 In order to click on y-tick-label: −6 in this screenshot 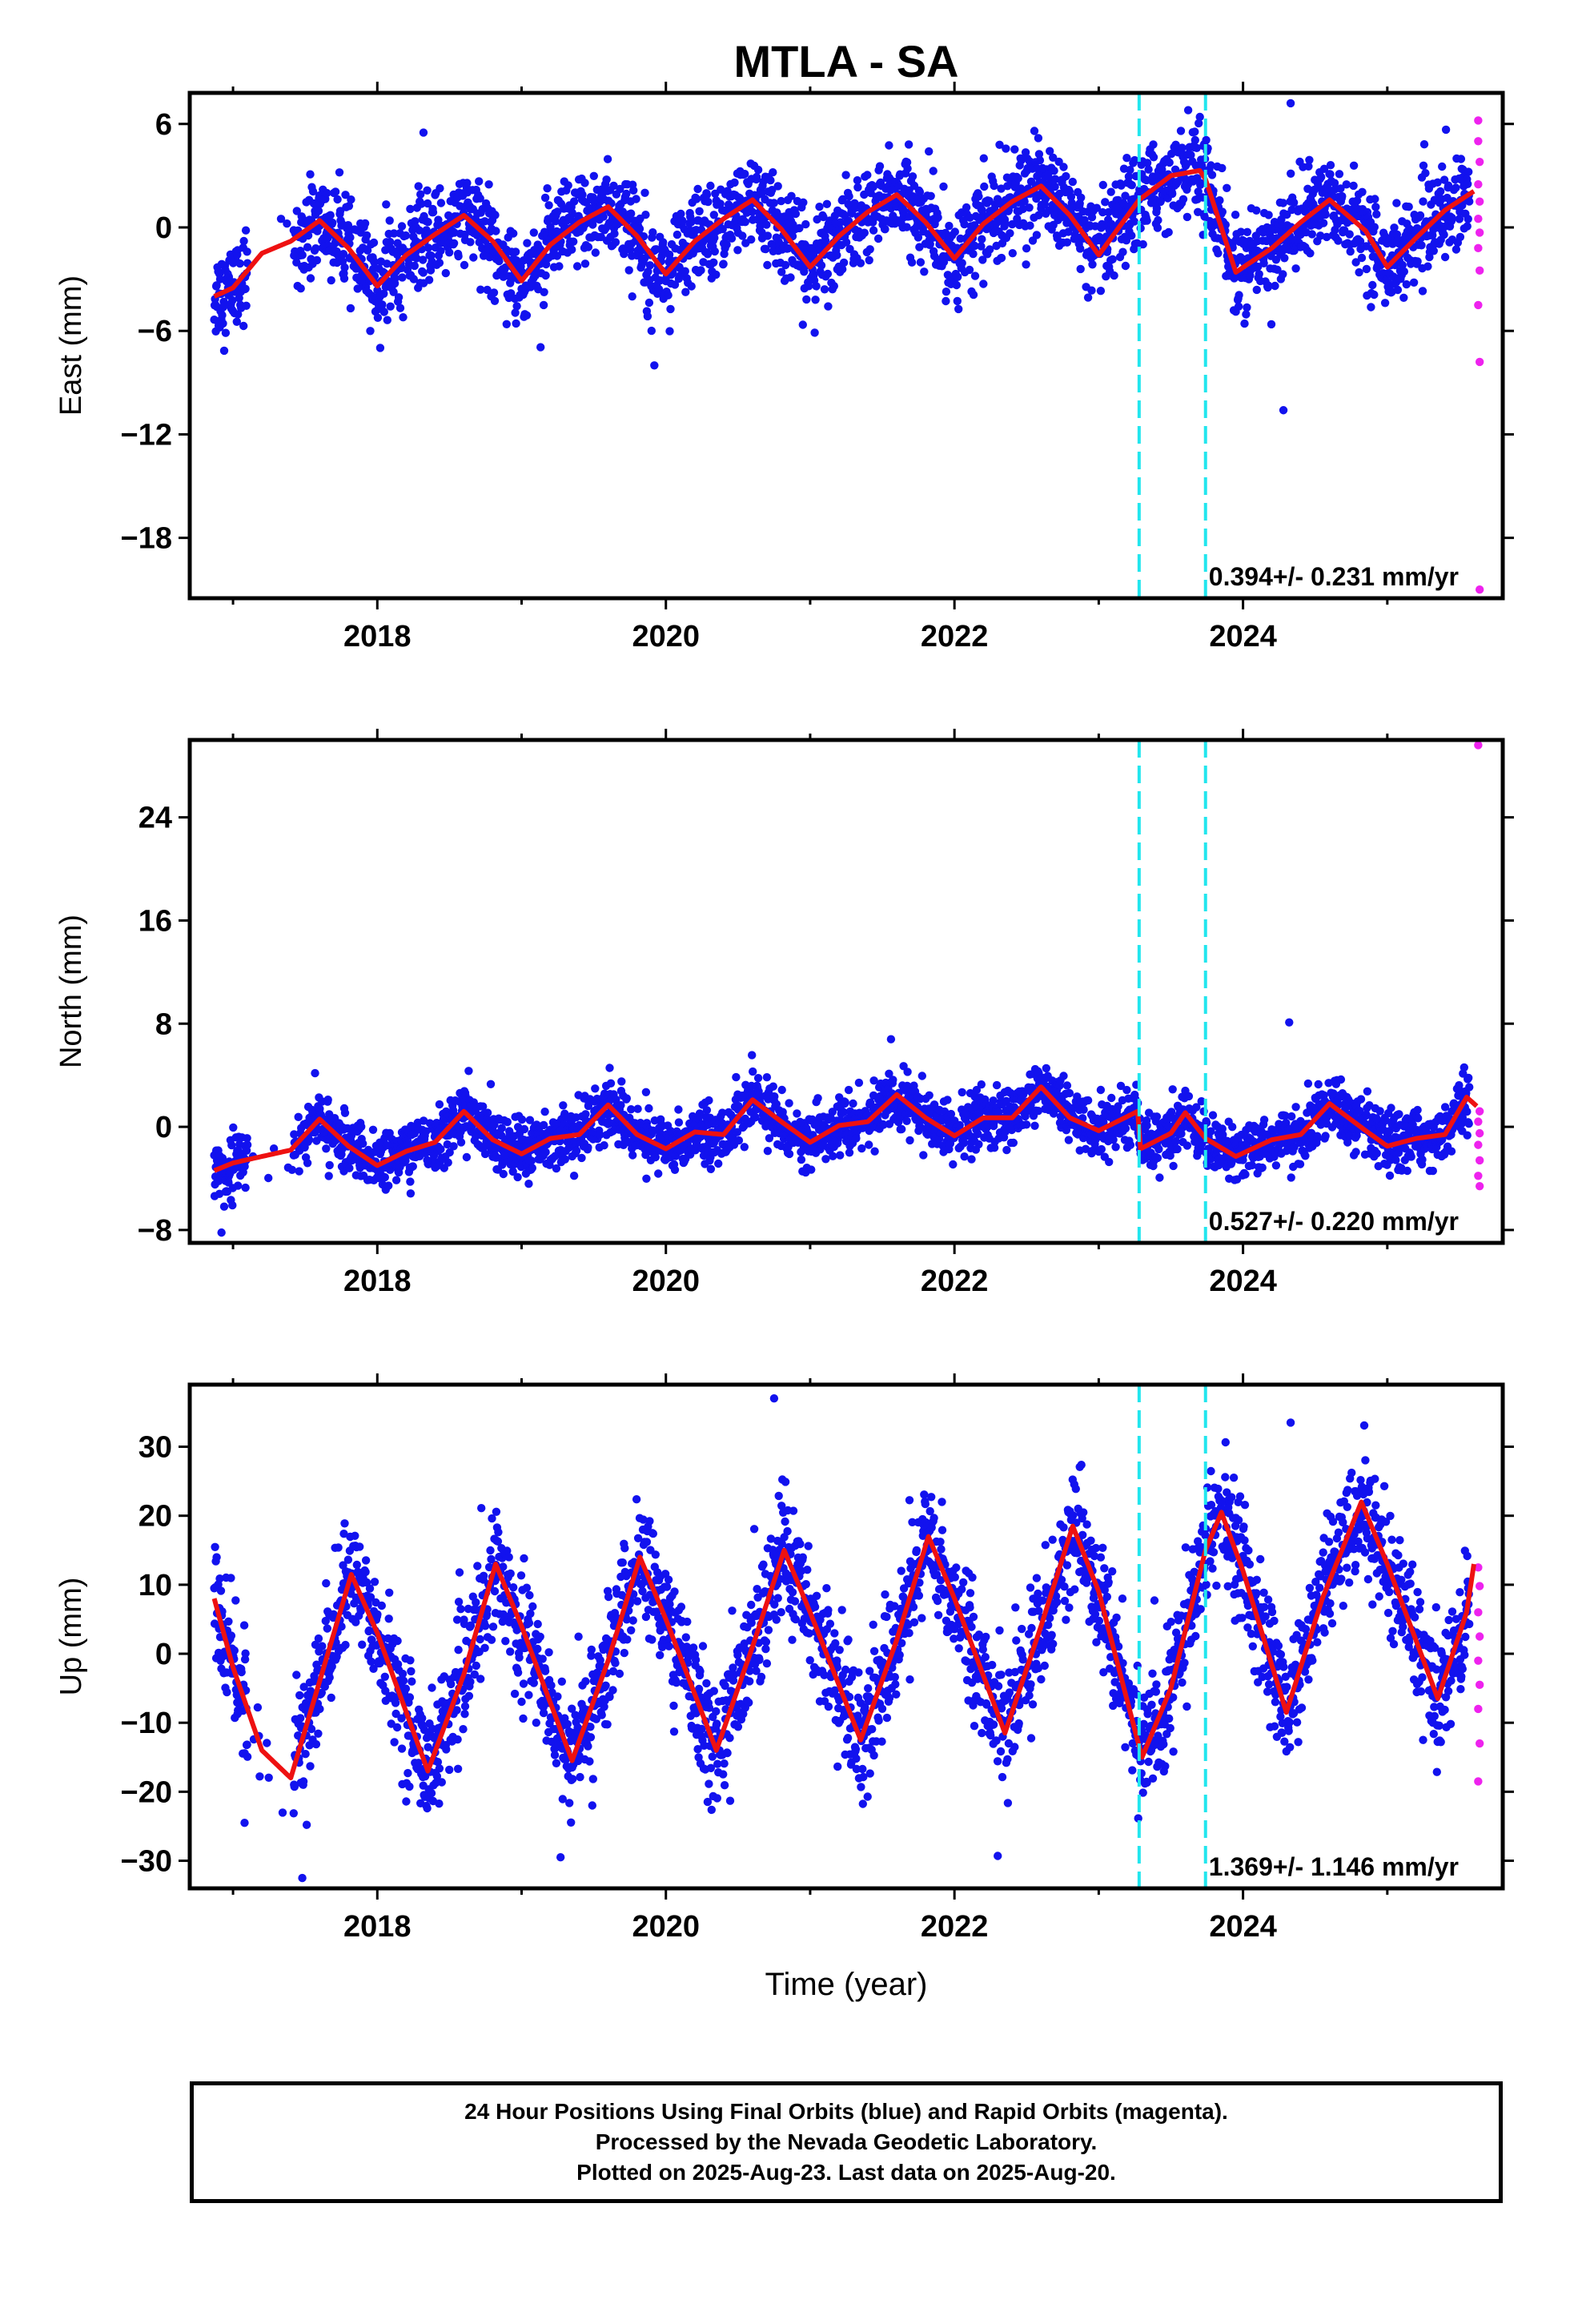, I will do `click(155, 331)`.